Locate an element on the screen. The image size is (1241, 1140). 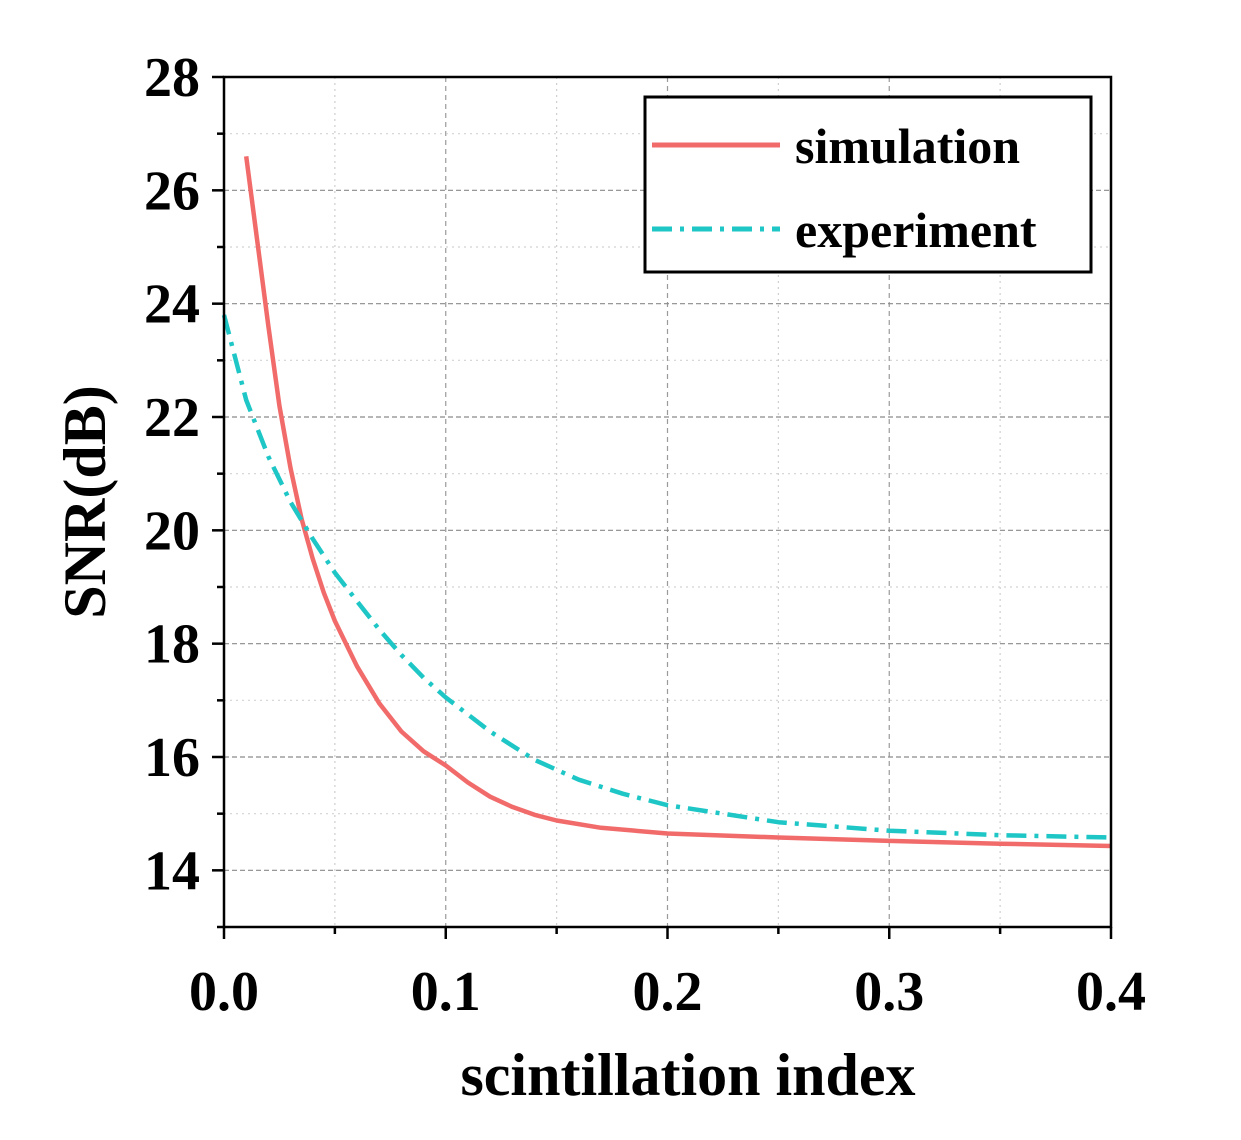
y-tick-label: 14 is located at coordinates (172, 871).